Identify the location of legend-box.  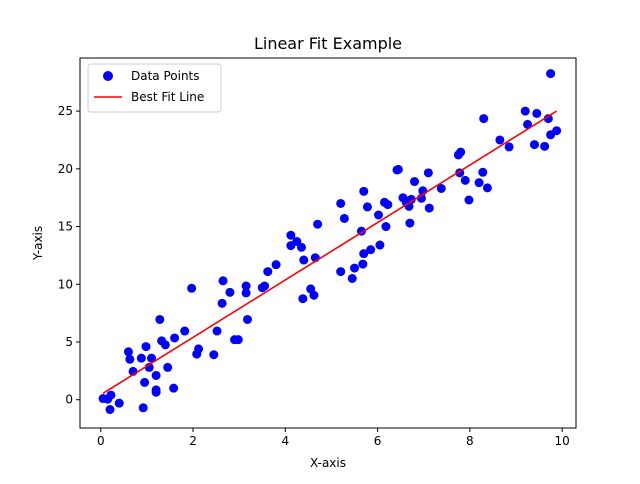
(154, 88).